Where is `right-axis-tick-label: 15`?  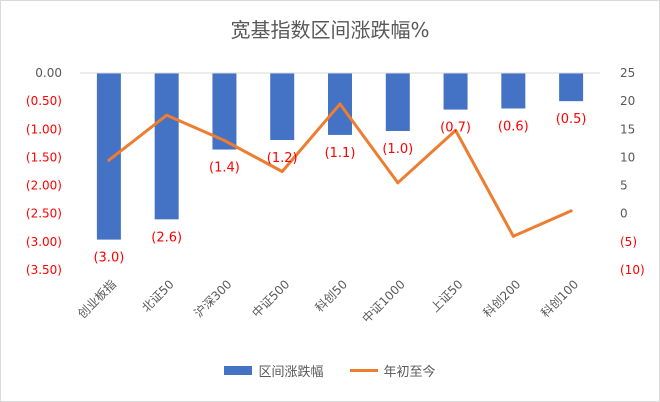
right-axis-tick-label: 15 is located at coordinates (627, 129).